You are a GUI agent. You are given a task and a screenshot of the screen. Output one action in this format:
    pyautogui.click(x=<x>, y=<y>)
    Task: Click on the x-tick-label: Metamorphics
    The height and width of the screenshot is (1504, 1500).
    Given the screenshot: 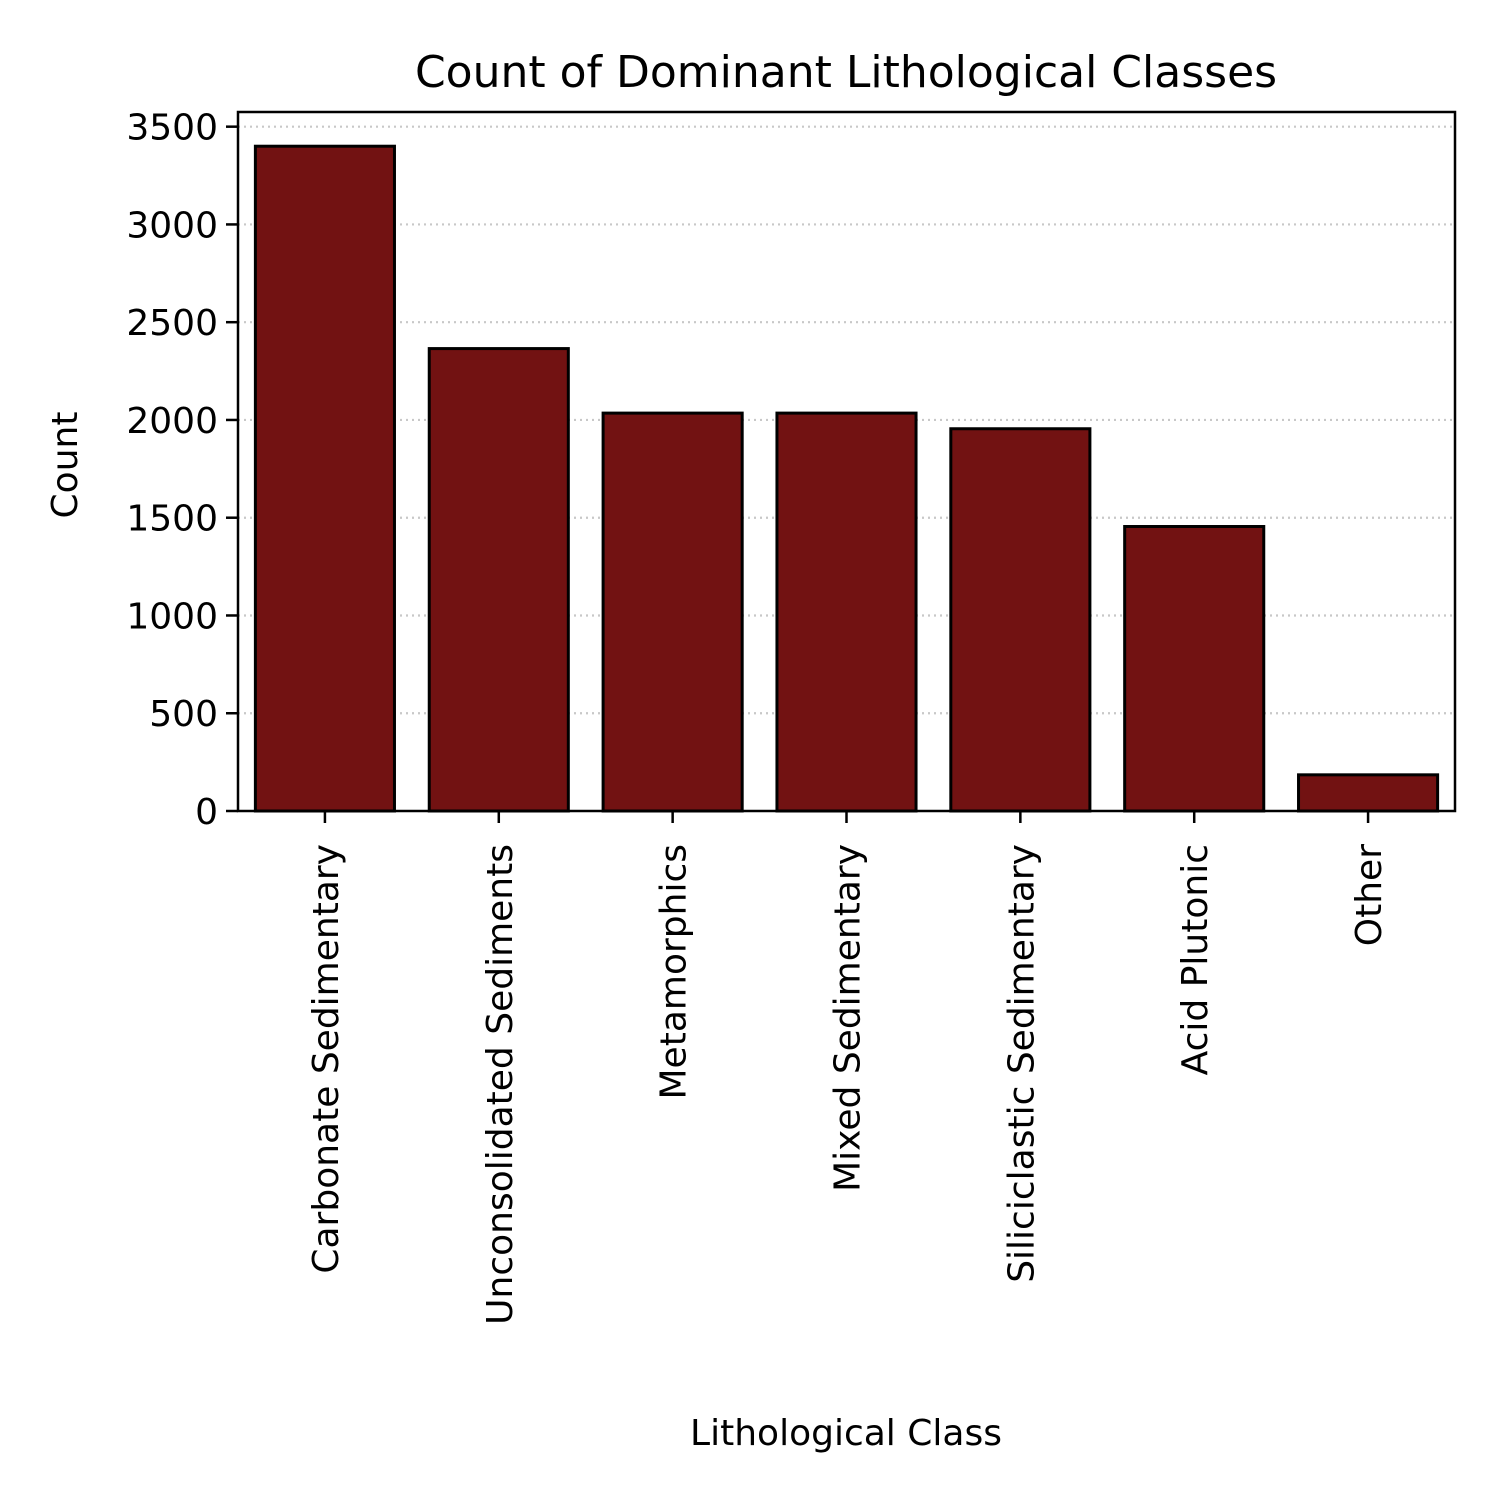 What is the action you would take?
    pyautogui.click(x=674, y=972)
    